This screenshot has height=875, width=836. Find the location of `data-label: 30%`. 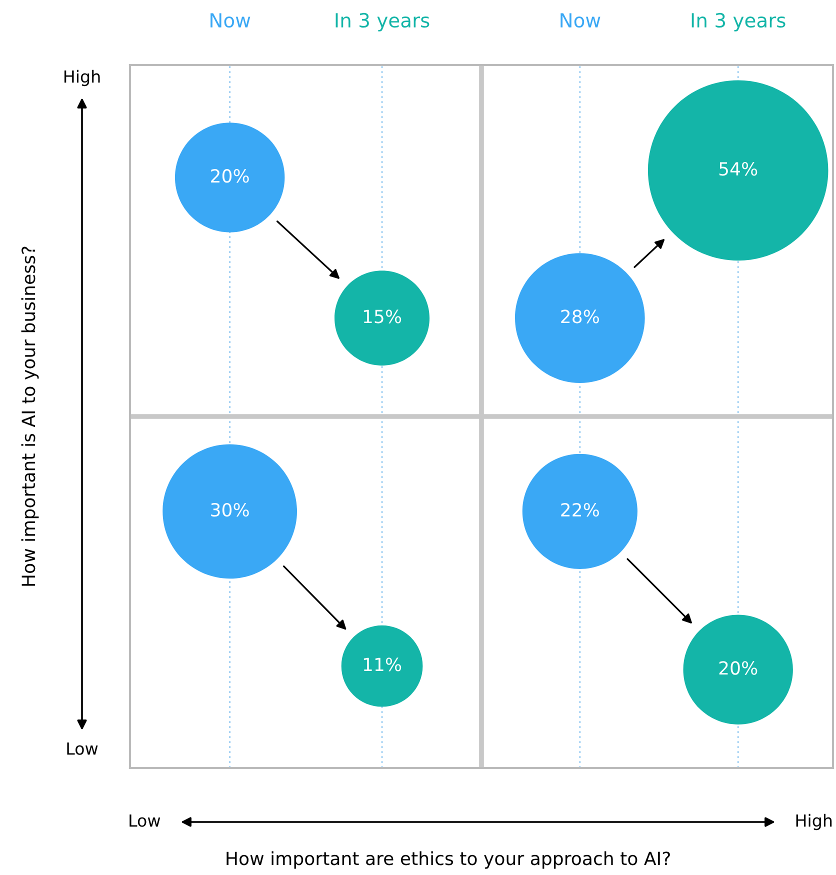

data-label: 30% is located at coordinates (230, 509).